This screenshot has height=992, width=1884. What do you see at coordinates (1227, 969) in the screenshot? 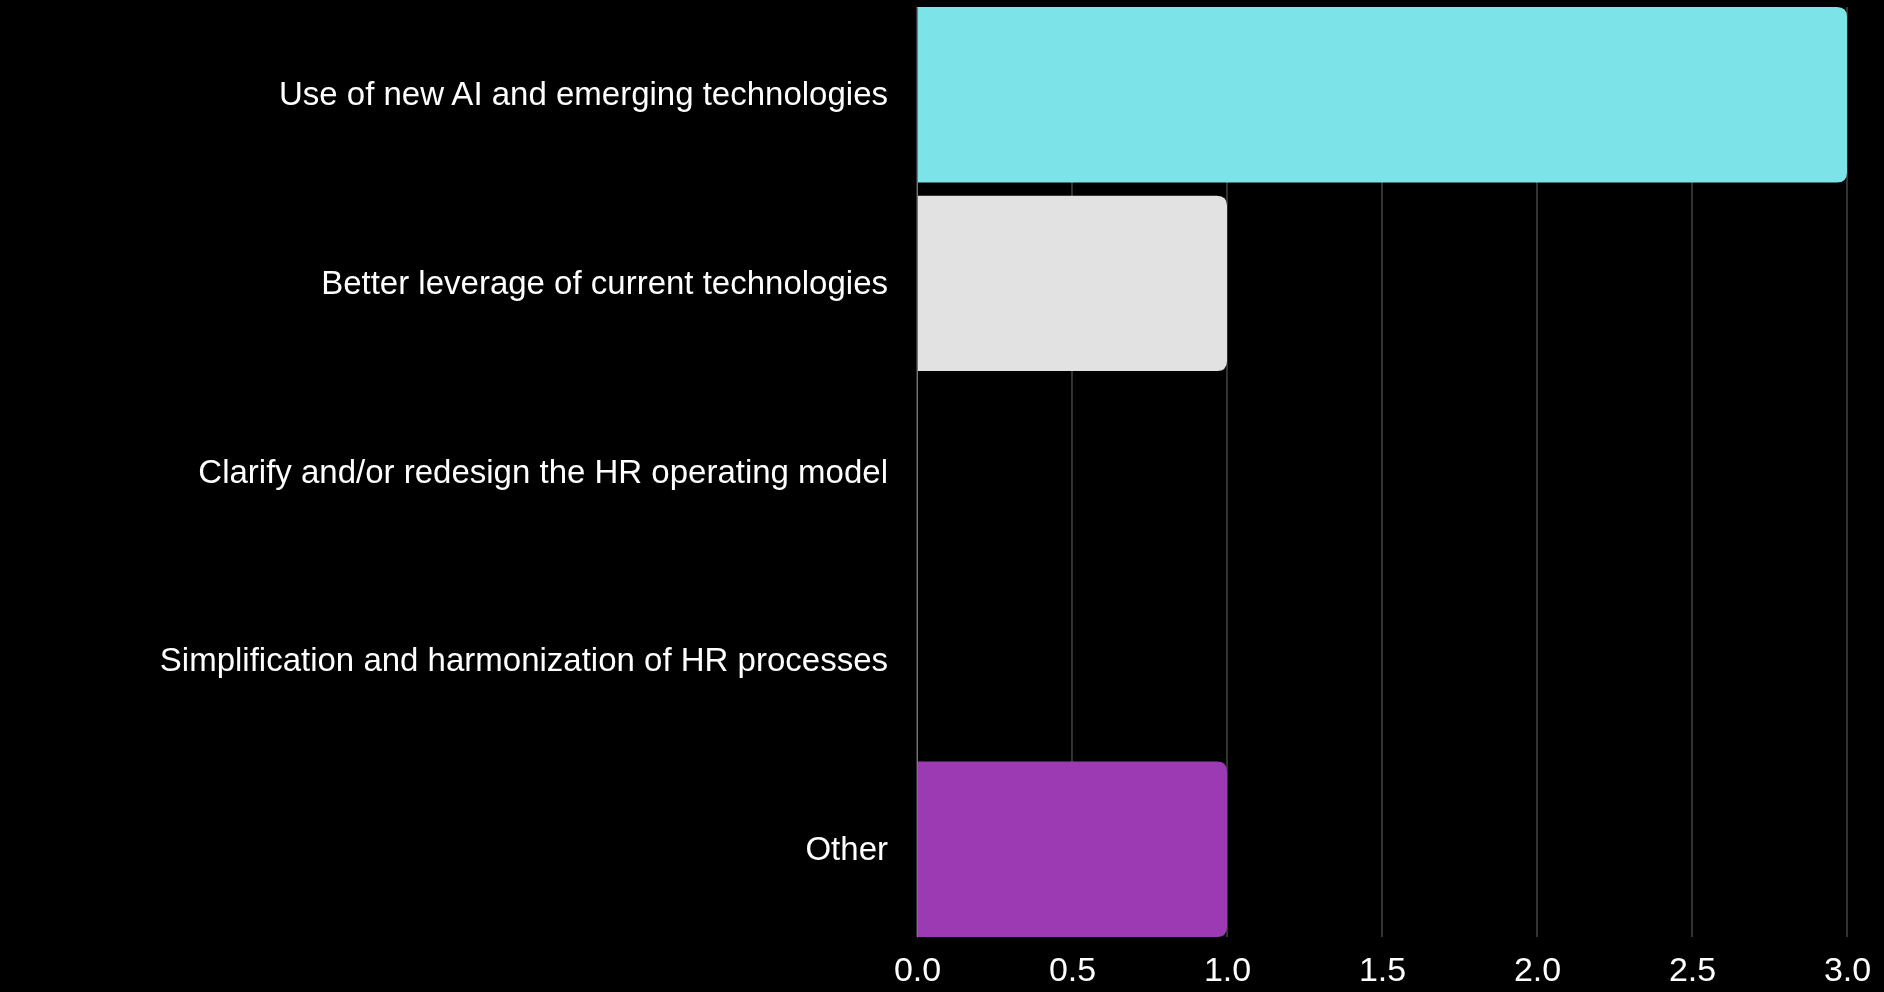
I see `x-tick-label: 1.0` at bounding box center [1227, 969].